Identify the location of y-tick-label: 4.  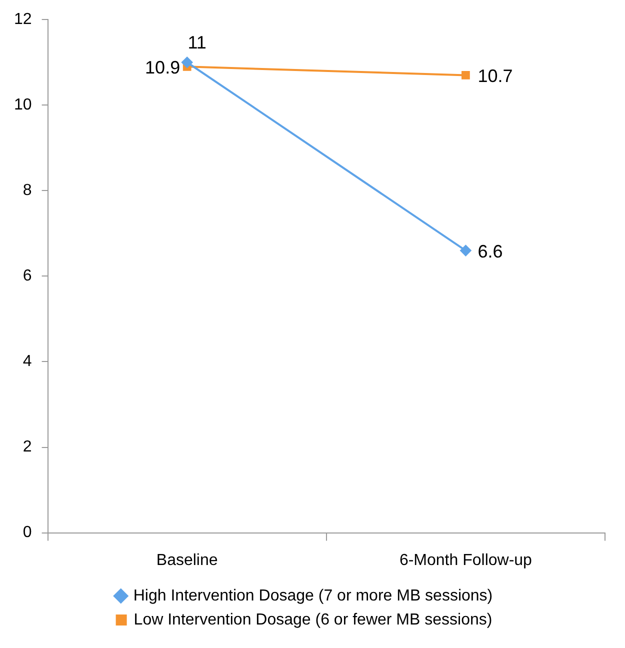
(27, 361).